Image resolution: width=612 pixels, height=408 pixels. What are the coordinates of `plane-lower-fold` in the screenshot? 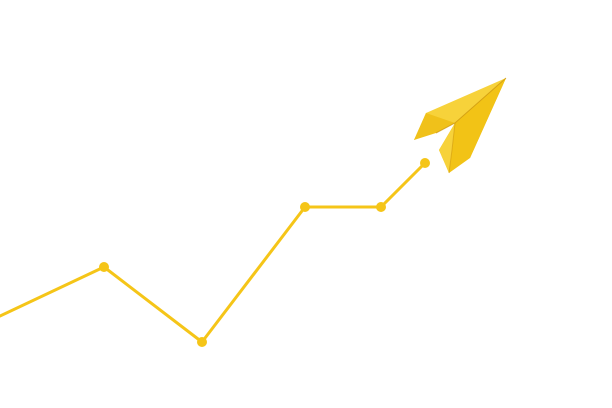 It's located at (447, 148).